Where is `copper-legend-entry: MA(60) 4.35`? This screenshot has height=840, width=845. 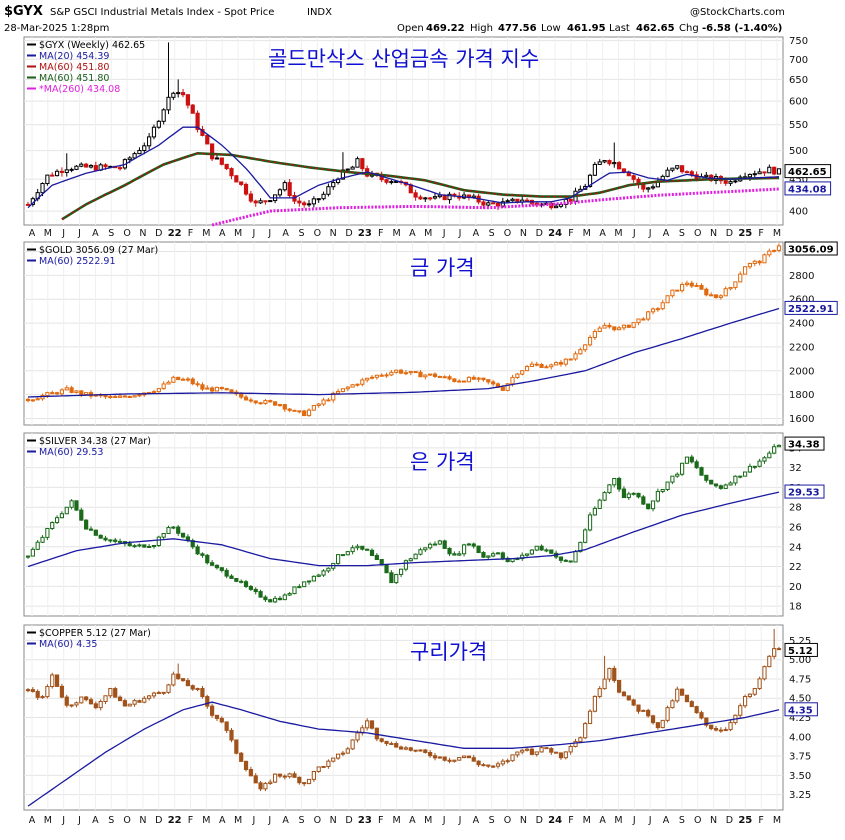 copper-legend-entry: MA(60) 4.35 is located at coordinates (68, 644).